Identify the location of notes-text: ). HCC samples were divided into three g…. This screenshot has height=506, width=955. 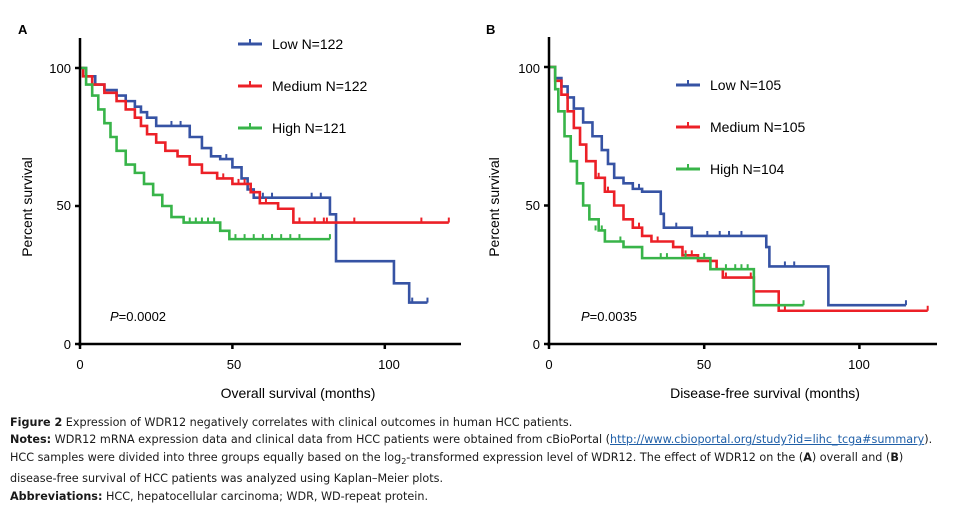
(471, 448).